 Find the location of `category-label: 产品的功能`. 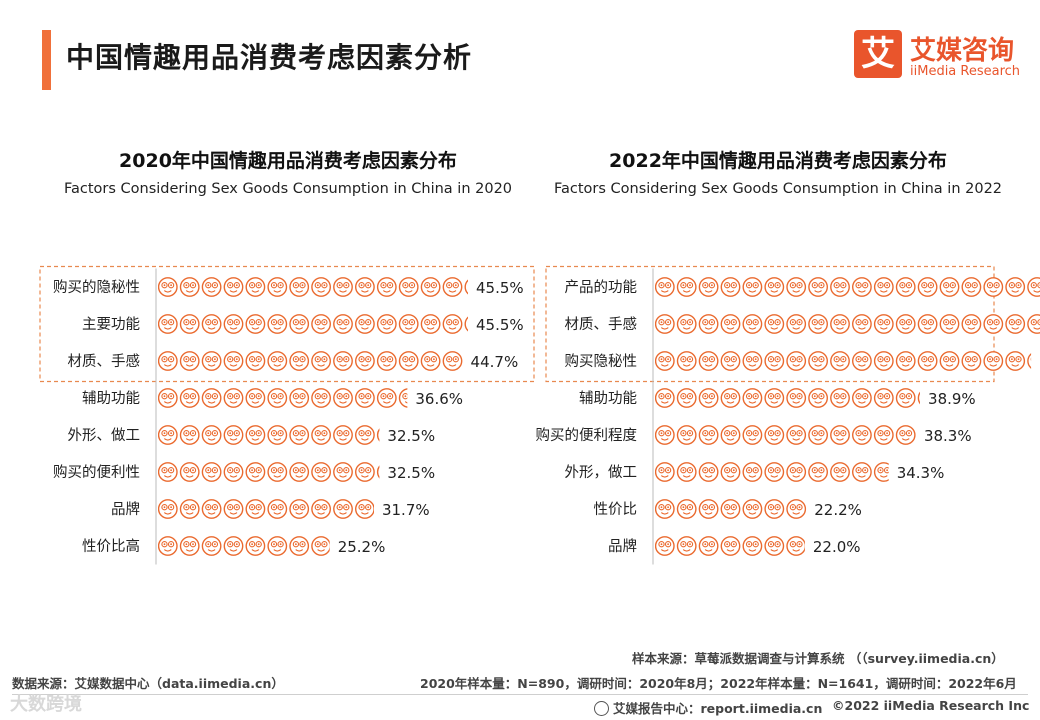

category-label: 产品的功能 is located at coordinates (601, 287).